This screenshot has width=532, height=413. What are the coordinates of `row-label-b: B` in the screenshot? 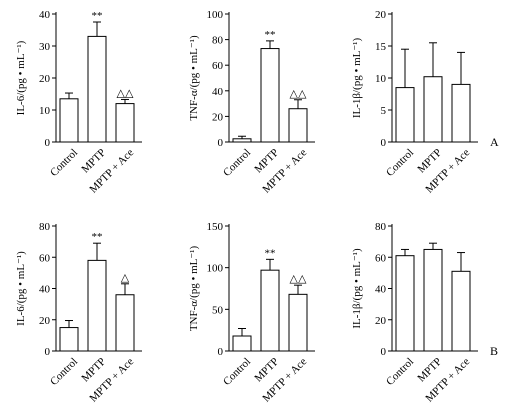 It's located at (494, 351).